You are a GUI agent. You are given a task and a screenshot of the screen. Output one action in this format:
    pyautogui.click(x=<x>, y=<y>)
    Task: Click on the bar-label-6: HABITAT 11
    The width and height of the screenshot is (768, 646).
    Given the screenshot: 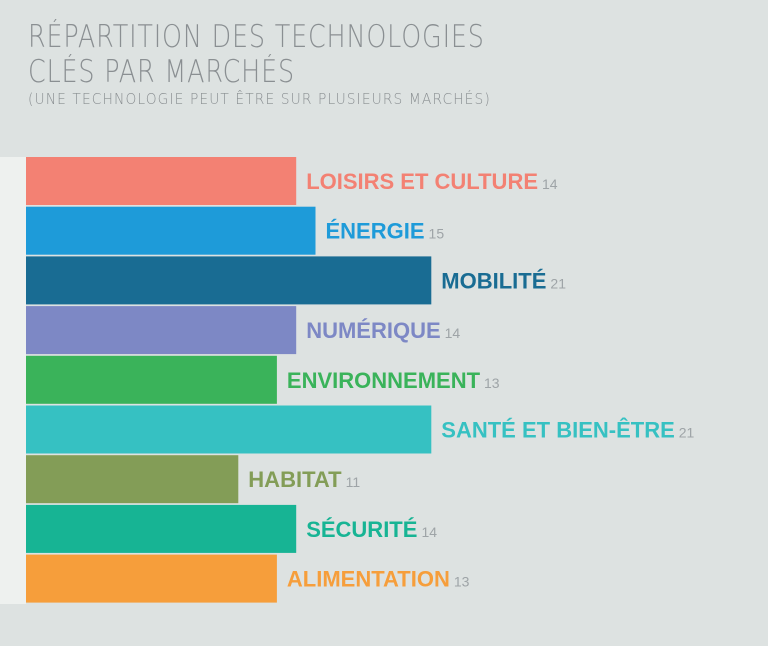 What is the action you would take?
    pyautogui.click(x=304, y=479)
    